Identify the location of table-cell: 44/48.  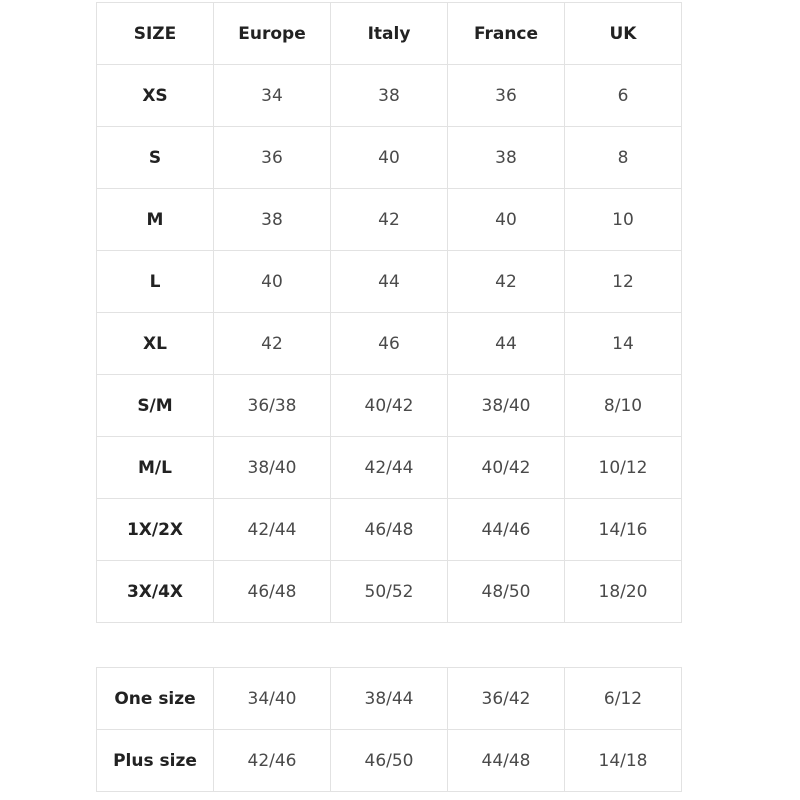
(506, 760).